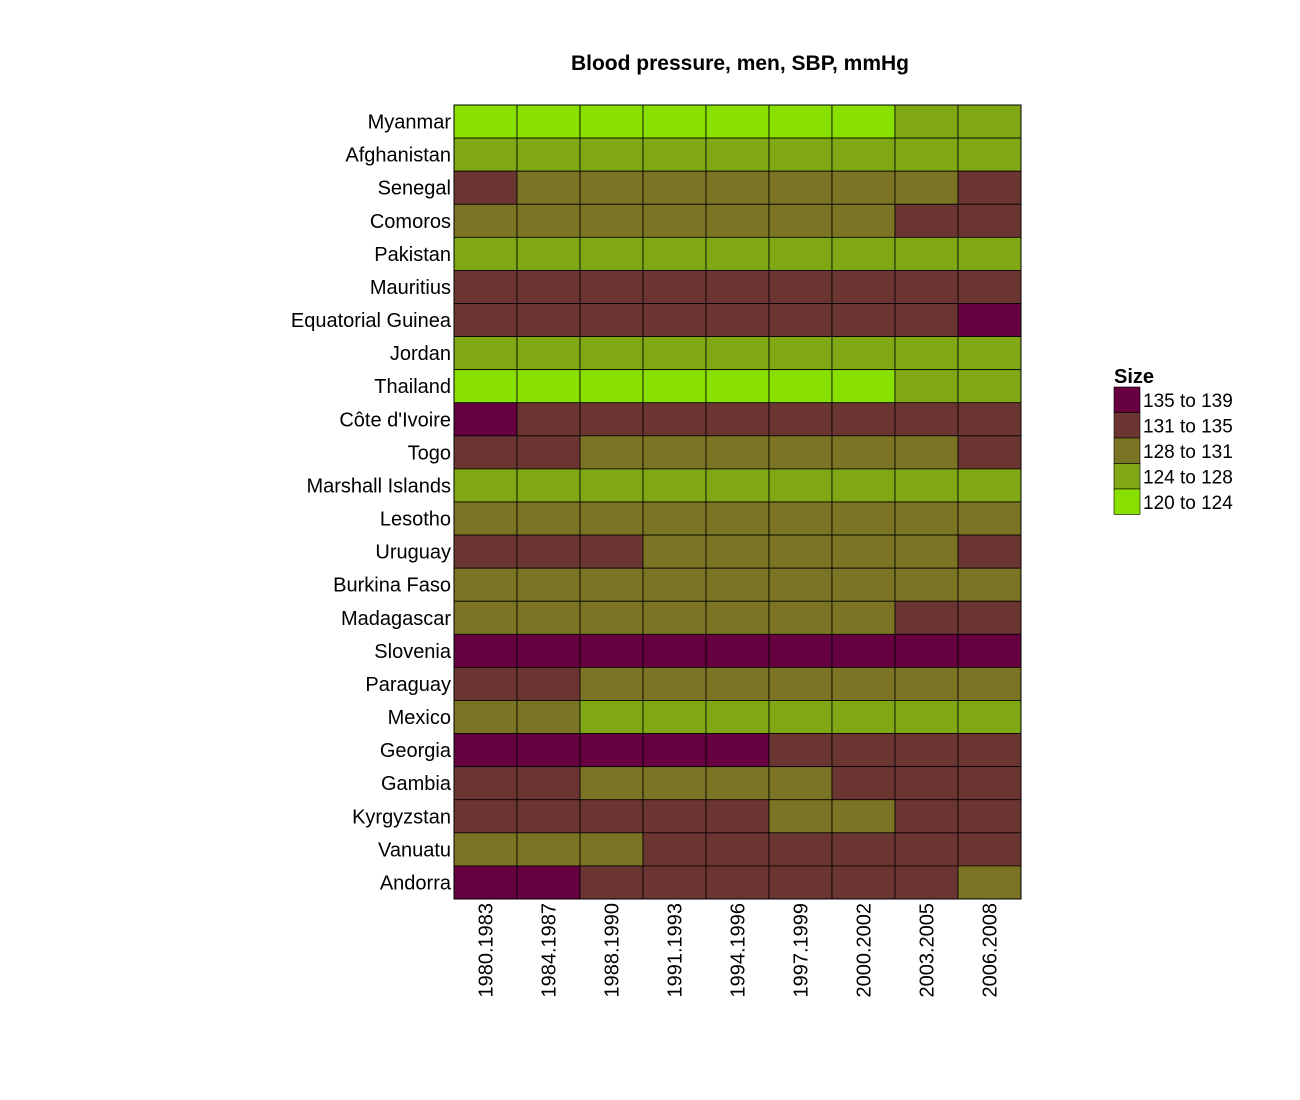 The width and height of the screenshot is (1300, 1100). Describe the element at coordinates (1188, 477) in the screenshot. I see `legend-label: 124 to 128` at that location.